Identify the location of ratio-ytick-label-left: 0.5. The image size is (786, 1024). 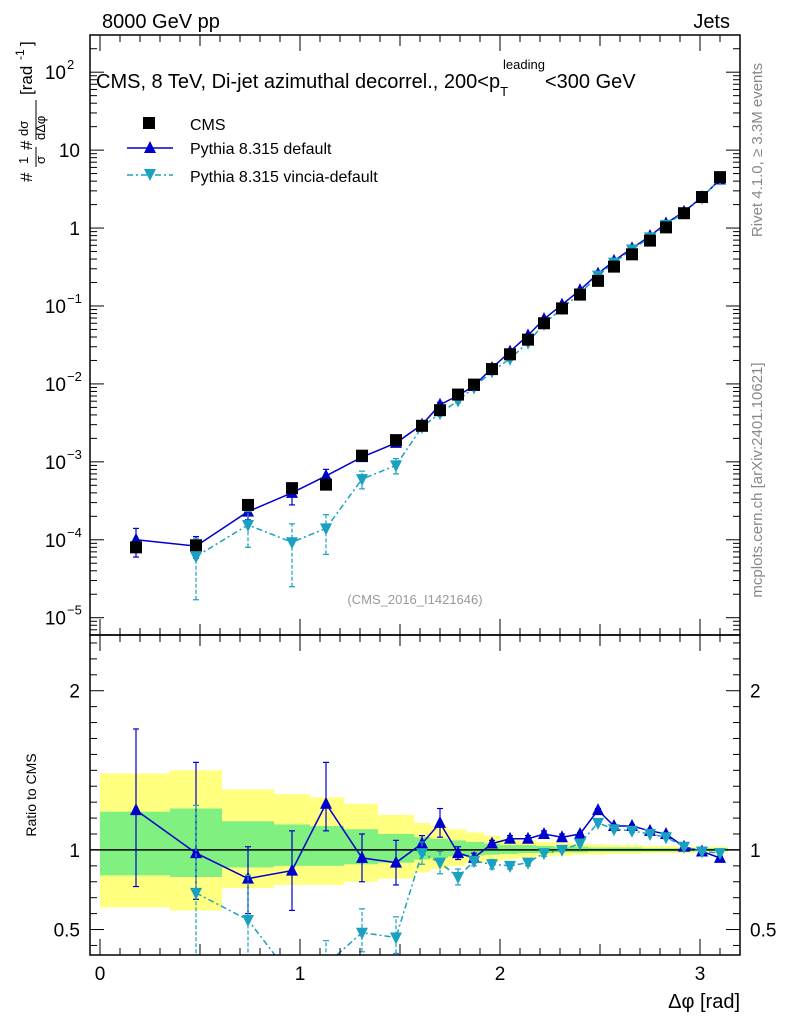
(67, 931).